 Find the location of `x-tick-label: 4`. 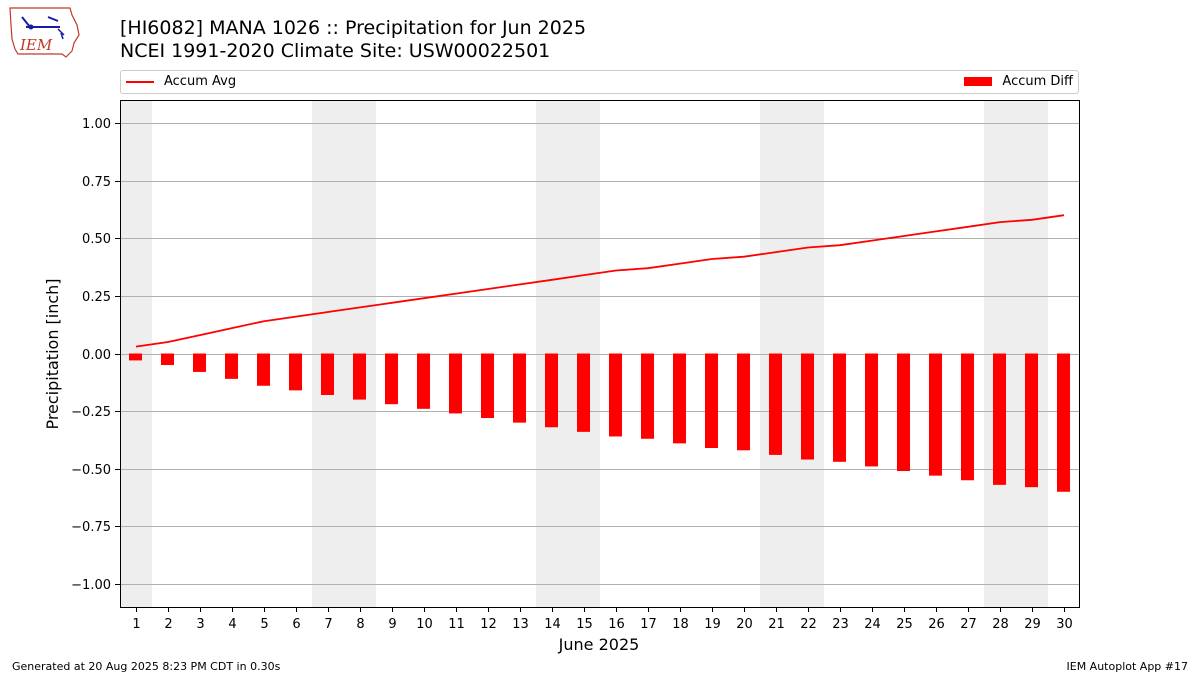

x-tick-label: 4 is located at coordinates (232, 624).